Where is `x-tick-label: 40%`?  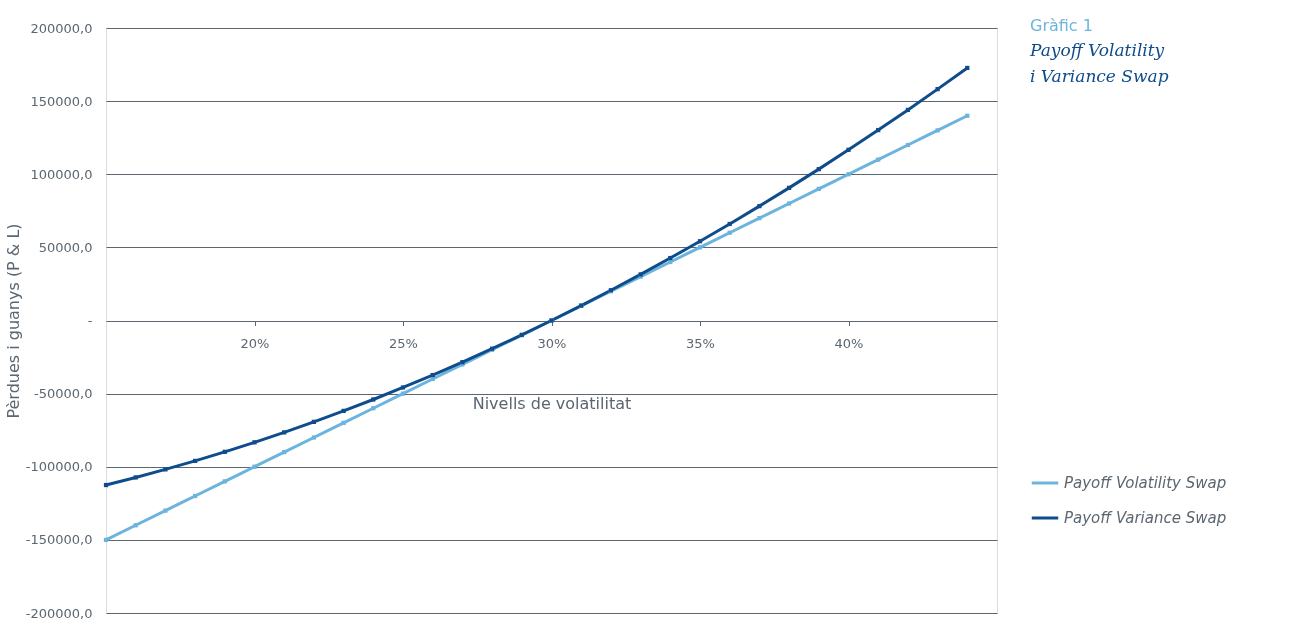 x-tick-label: 40% is located at coordinates (849, 343).